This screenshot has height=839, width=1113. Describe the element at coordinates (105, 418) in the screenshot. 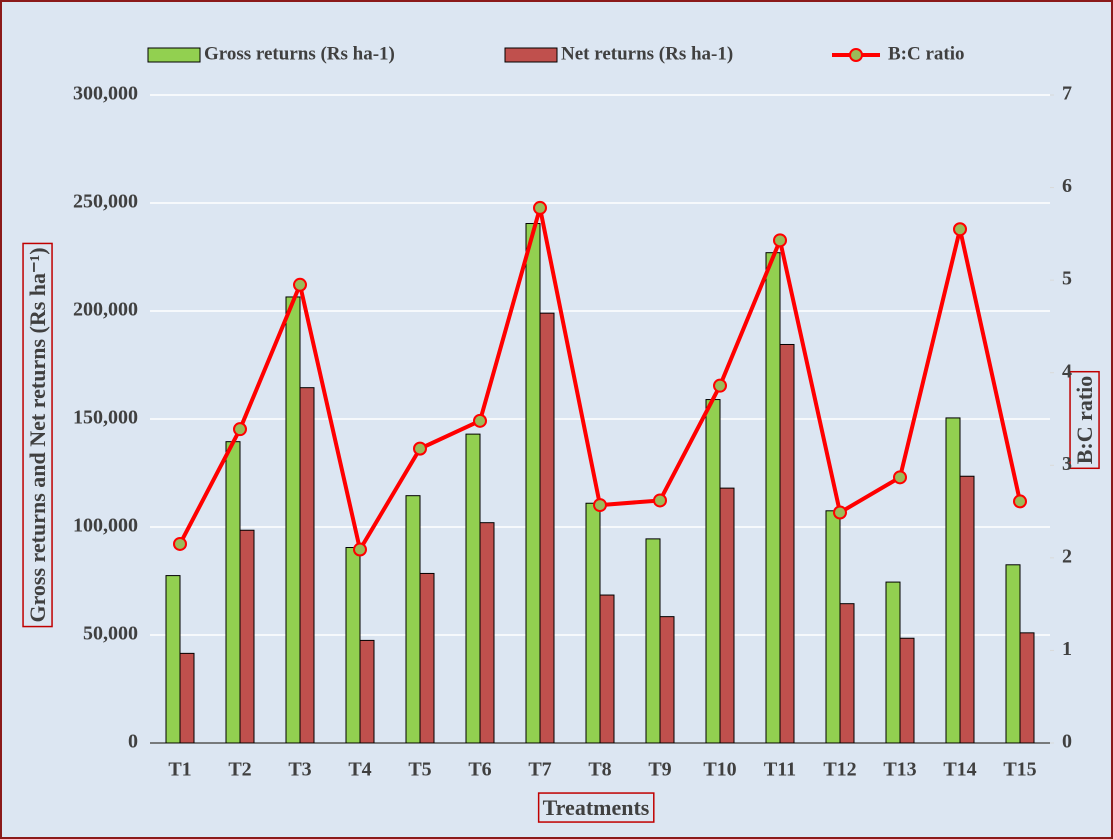

I see `y-tick-label: 150,000` at that location.